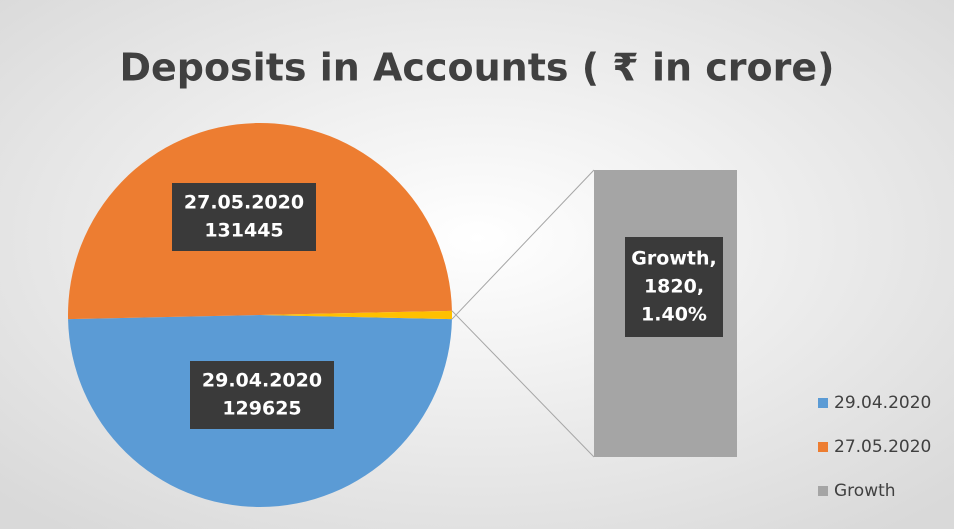 This screenshot has height=529, width=954. Describe the element at coordinates (882, 403) in the screenshot. I see `legend-label: 29.04.2020` at that location.